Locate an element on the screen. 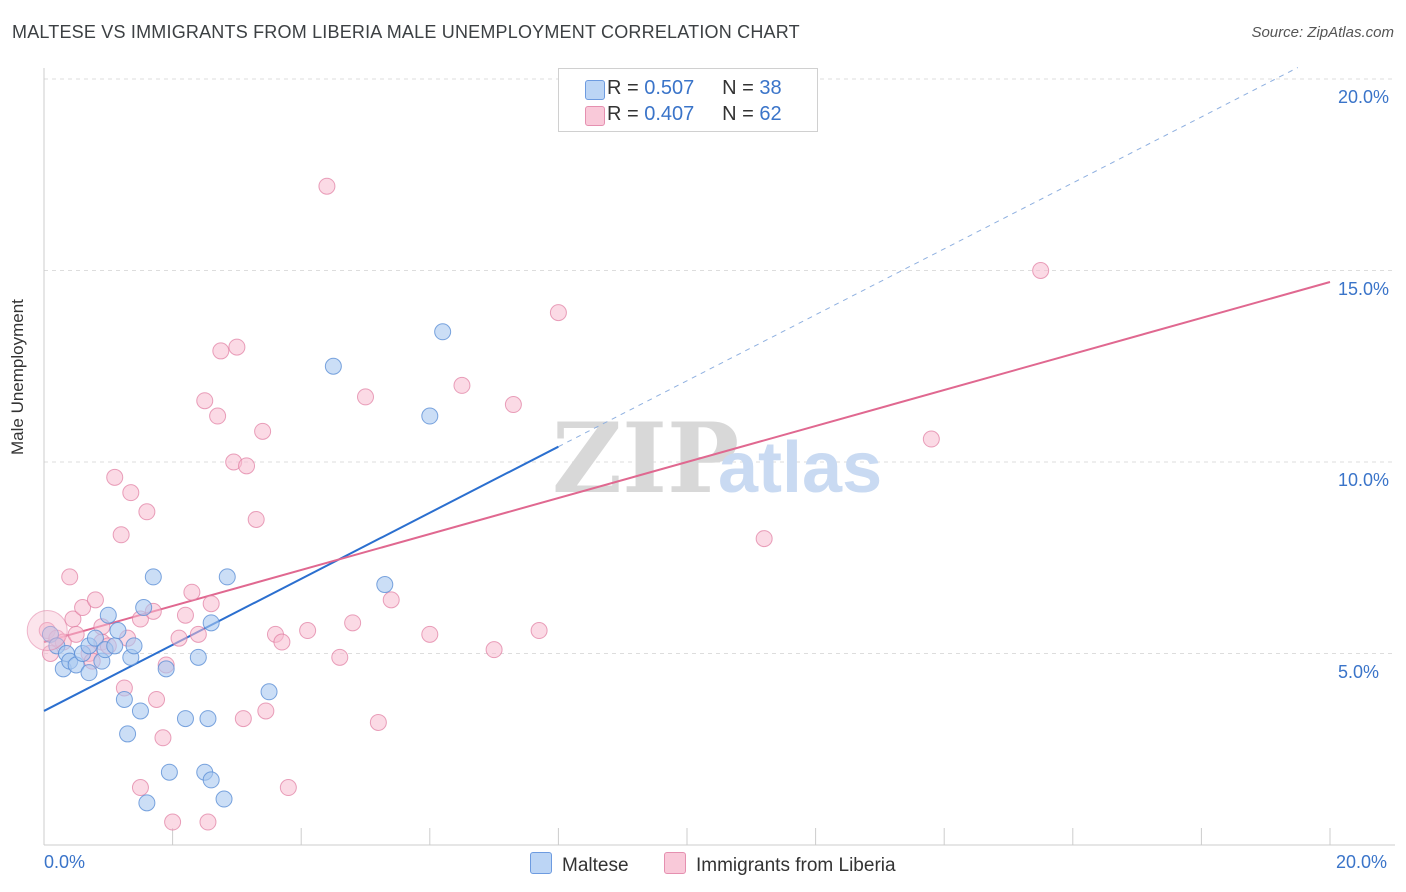 This screenshot has height=892, width=1406. legend-row-maltese: R = 0.507 N = 38 is located at coordinates (683, 88).